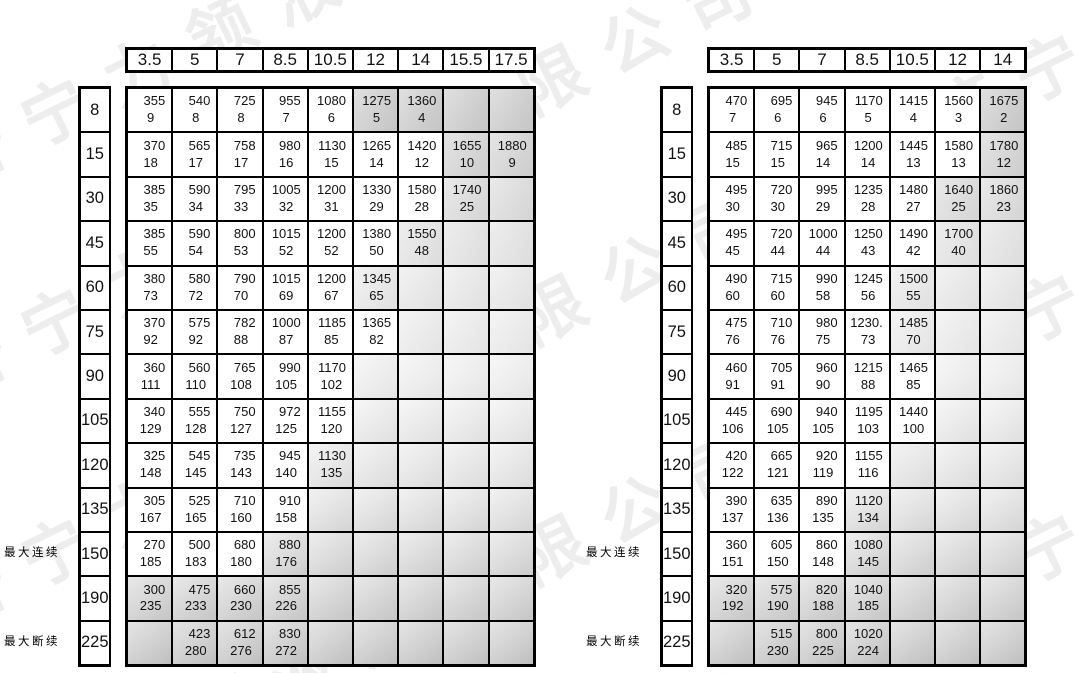 The width and height of the screenshot is (1090, 673). Describe the element at coordinates (195, 473) in the screenshot. I see `cell-bottom-value: 145` at that location.